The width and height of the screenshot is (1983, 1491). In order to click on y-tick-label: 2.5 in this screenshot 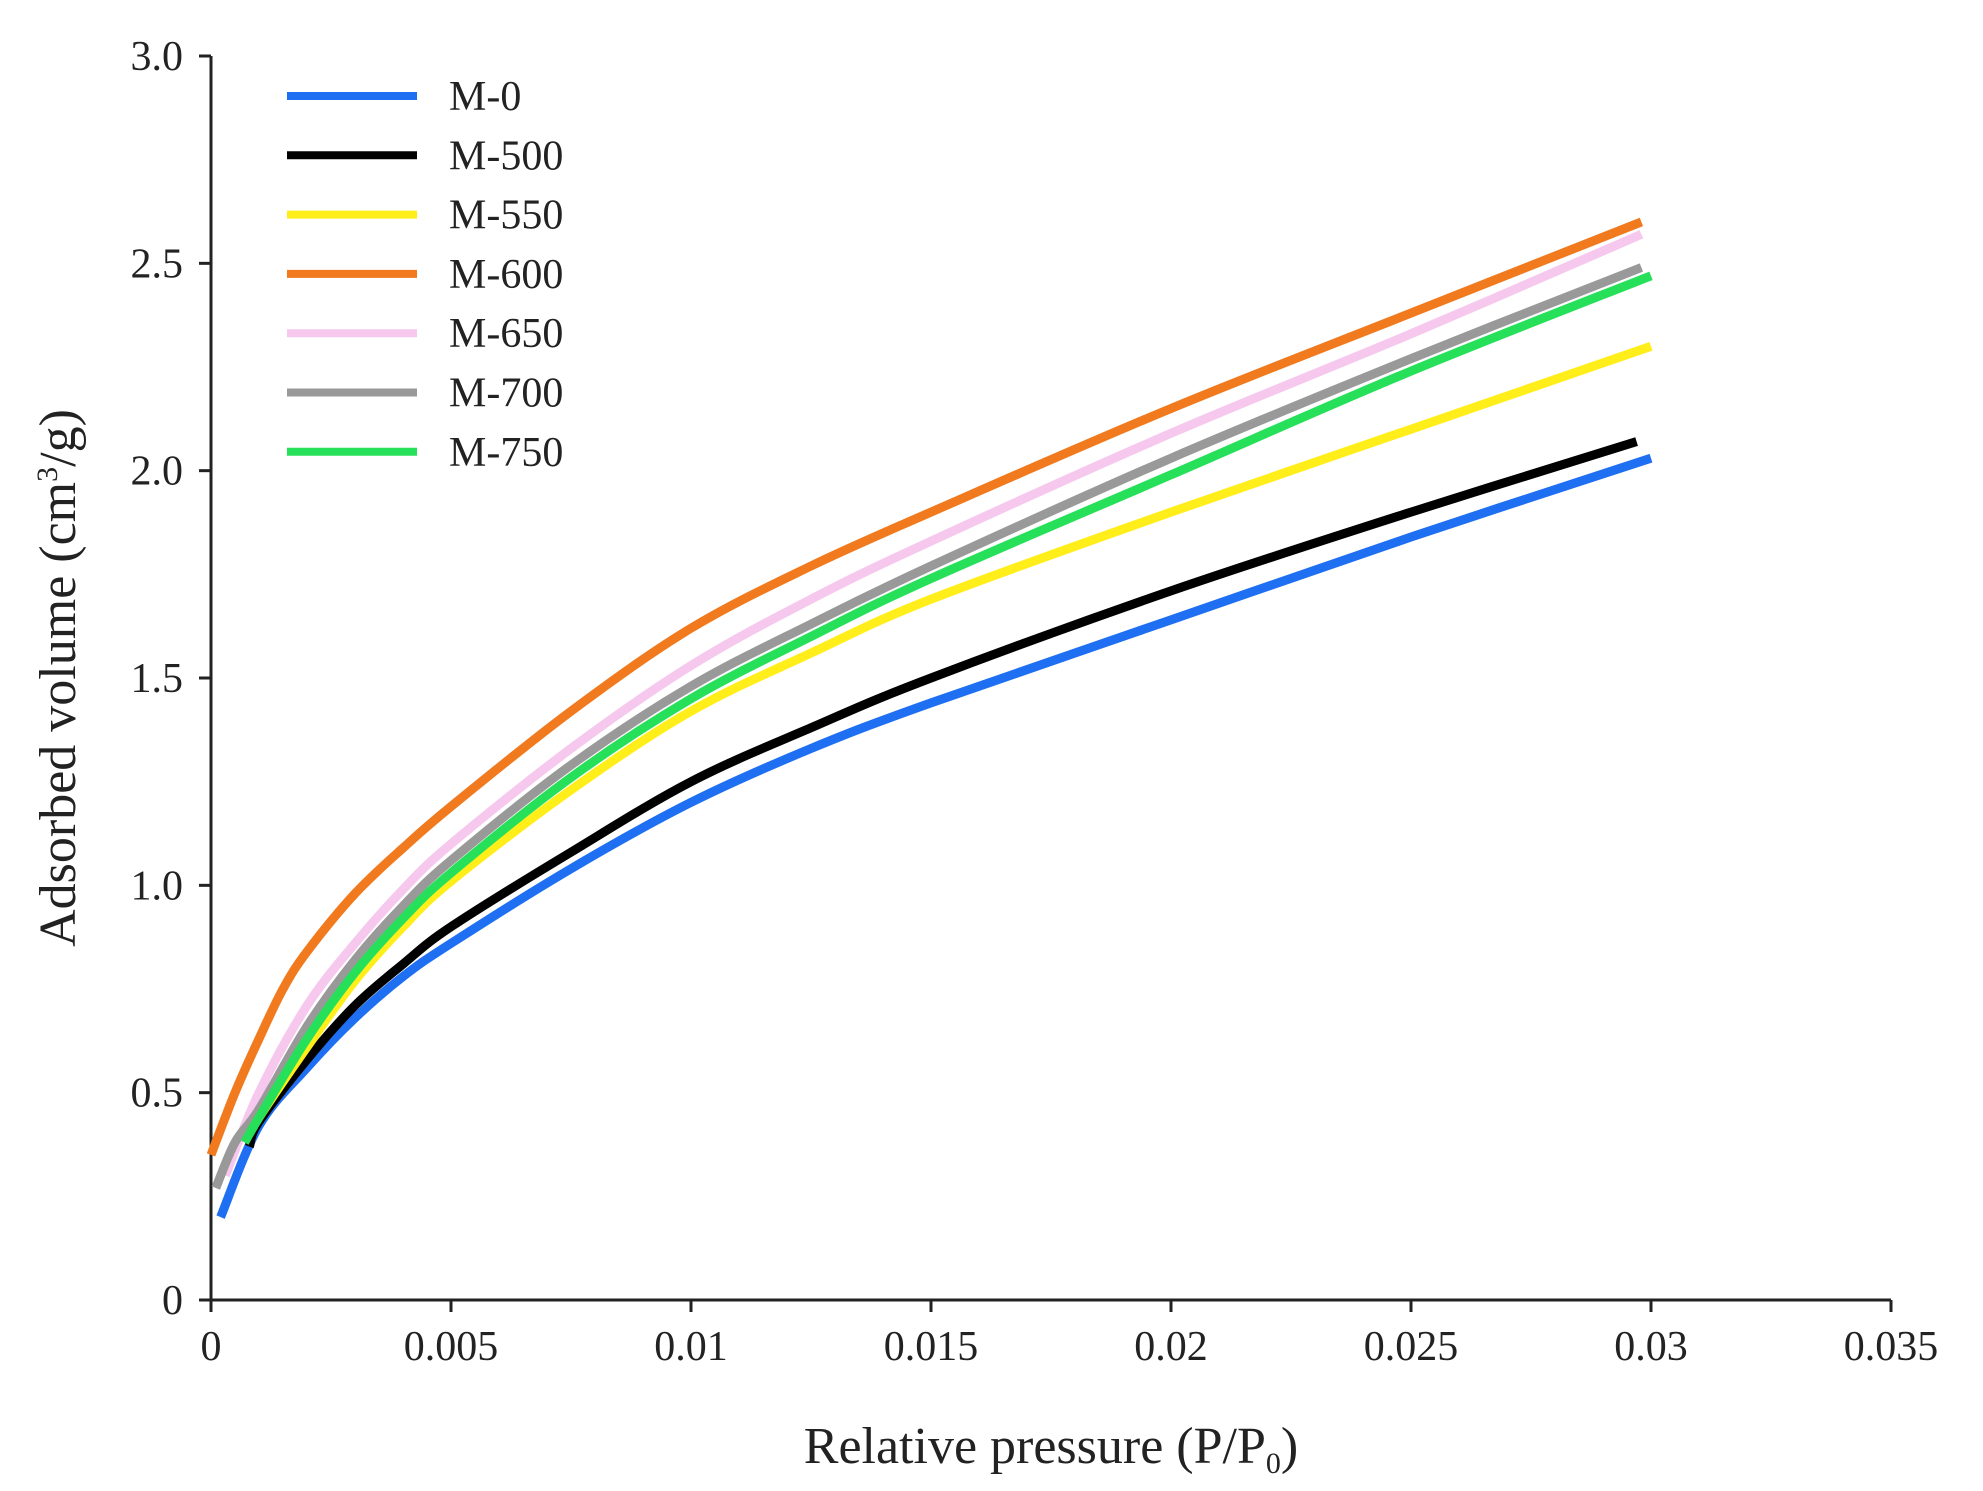, I will do `click(157, 264)`.